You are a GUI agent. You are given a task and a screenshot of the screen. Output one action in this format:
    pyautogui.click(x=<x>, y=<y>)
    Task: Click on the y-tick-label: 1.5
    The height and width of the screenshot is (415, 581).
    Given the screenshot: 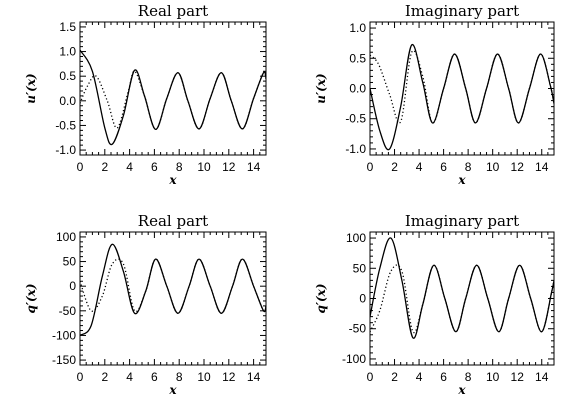 What is the action you would take?
    pyautogui.click(x=67, y=27)
    